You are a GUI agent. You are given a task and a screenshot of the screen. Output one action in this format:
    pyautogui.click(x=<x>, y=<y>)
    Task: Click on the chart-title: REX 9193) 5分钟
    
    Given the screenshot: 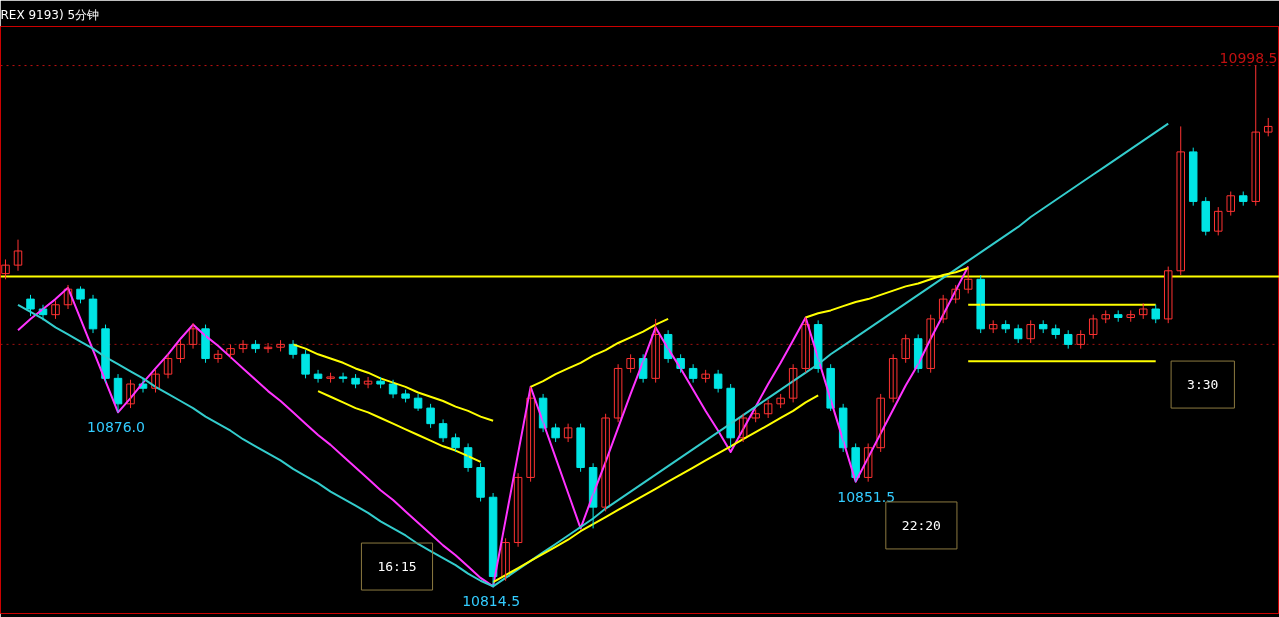 What is the action you would take?
    pyautogui.click(x=50, y=14)
    